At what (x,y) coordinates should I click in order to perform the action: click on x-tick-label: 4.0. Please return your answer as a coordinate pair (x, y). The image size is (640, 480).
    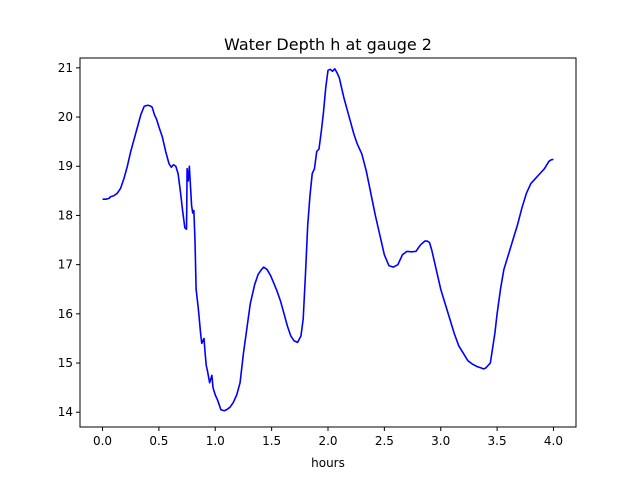
    Looking at the image, I should click on (553, 441).